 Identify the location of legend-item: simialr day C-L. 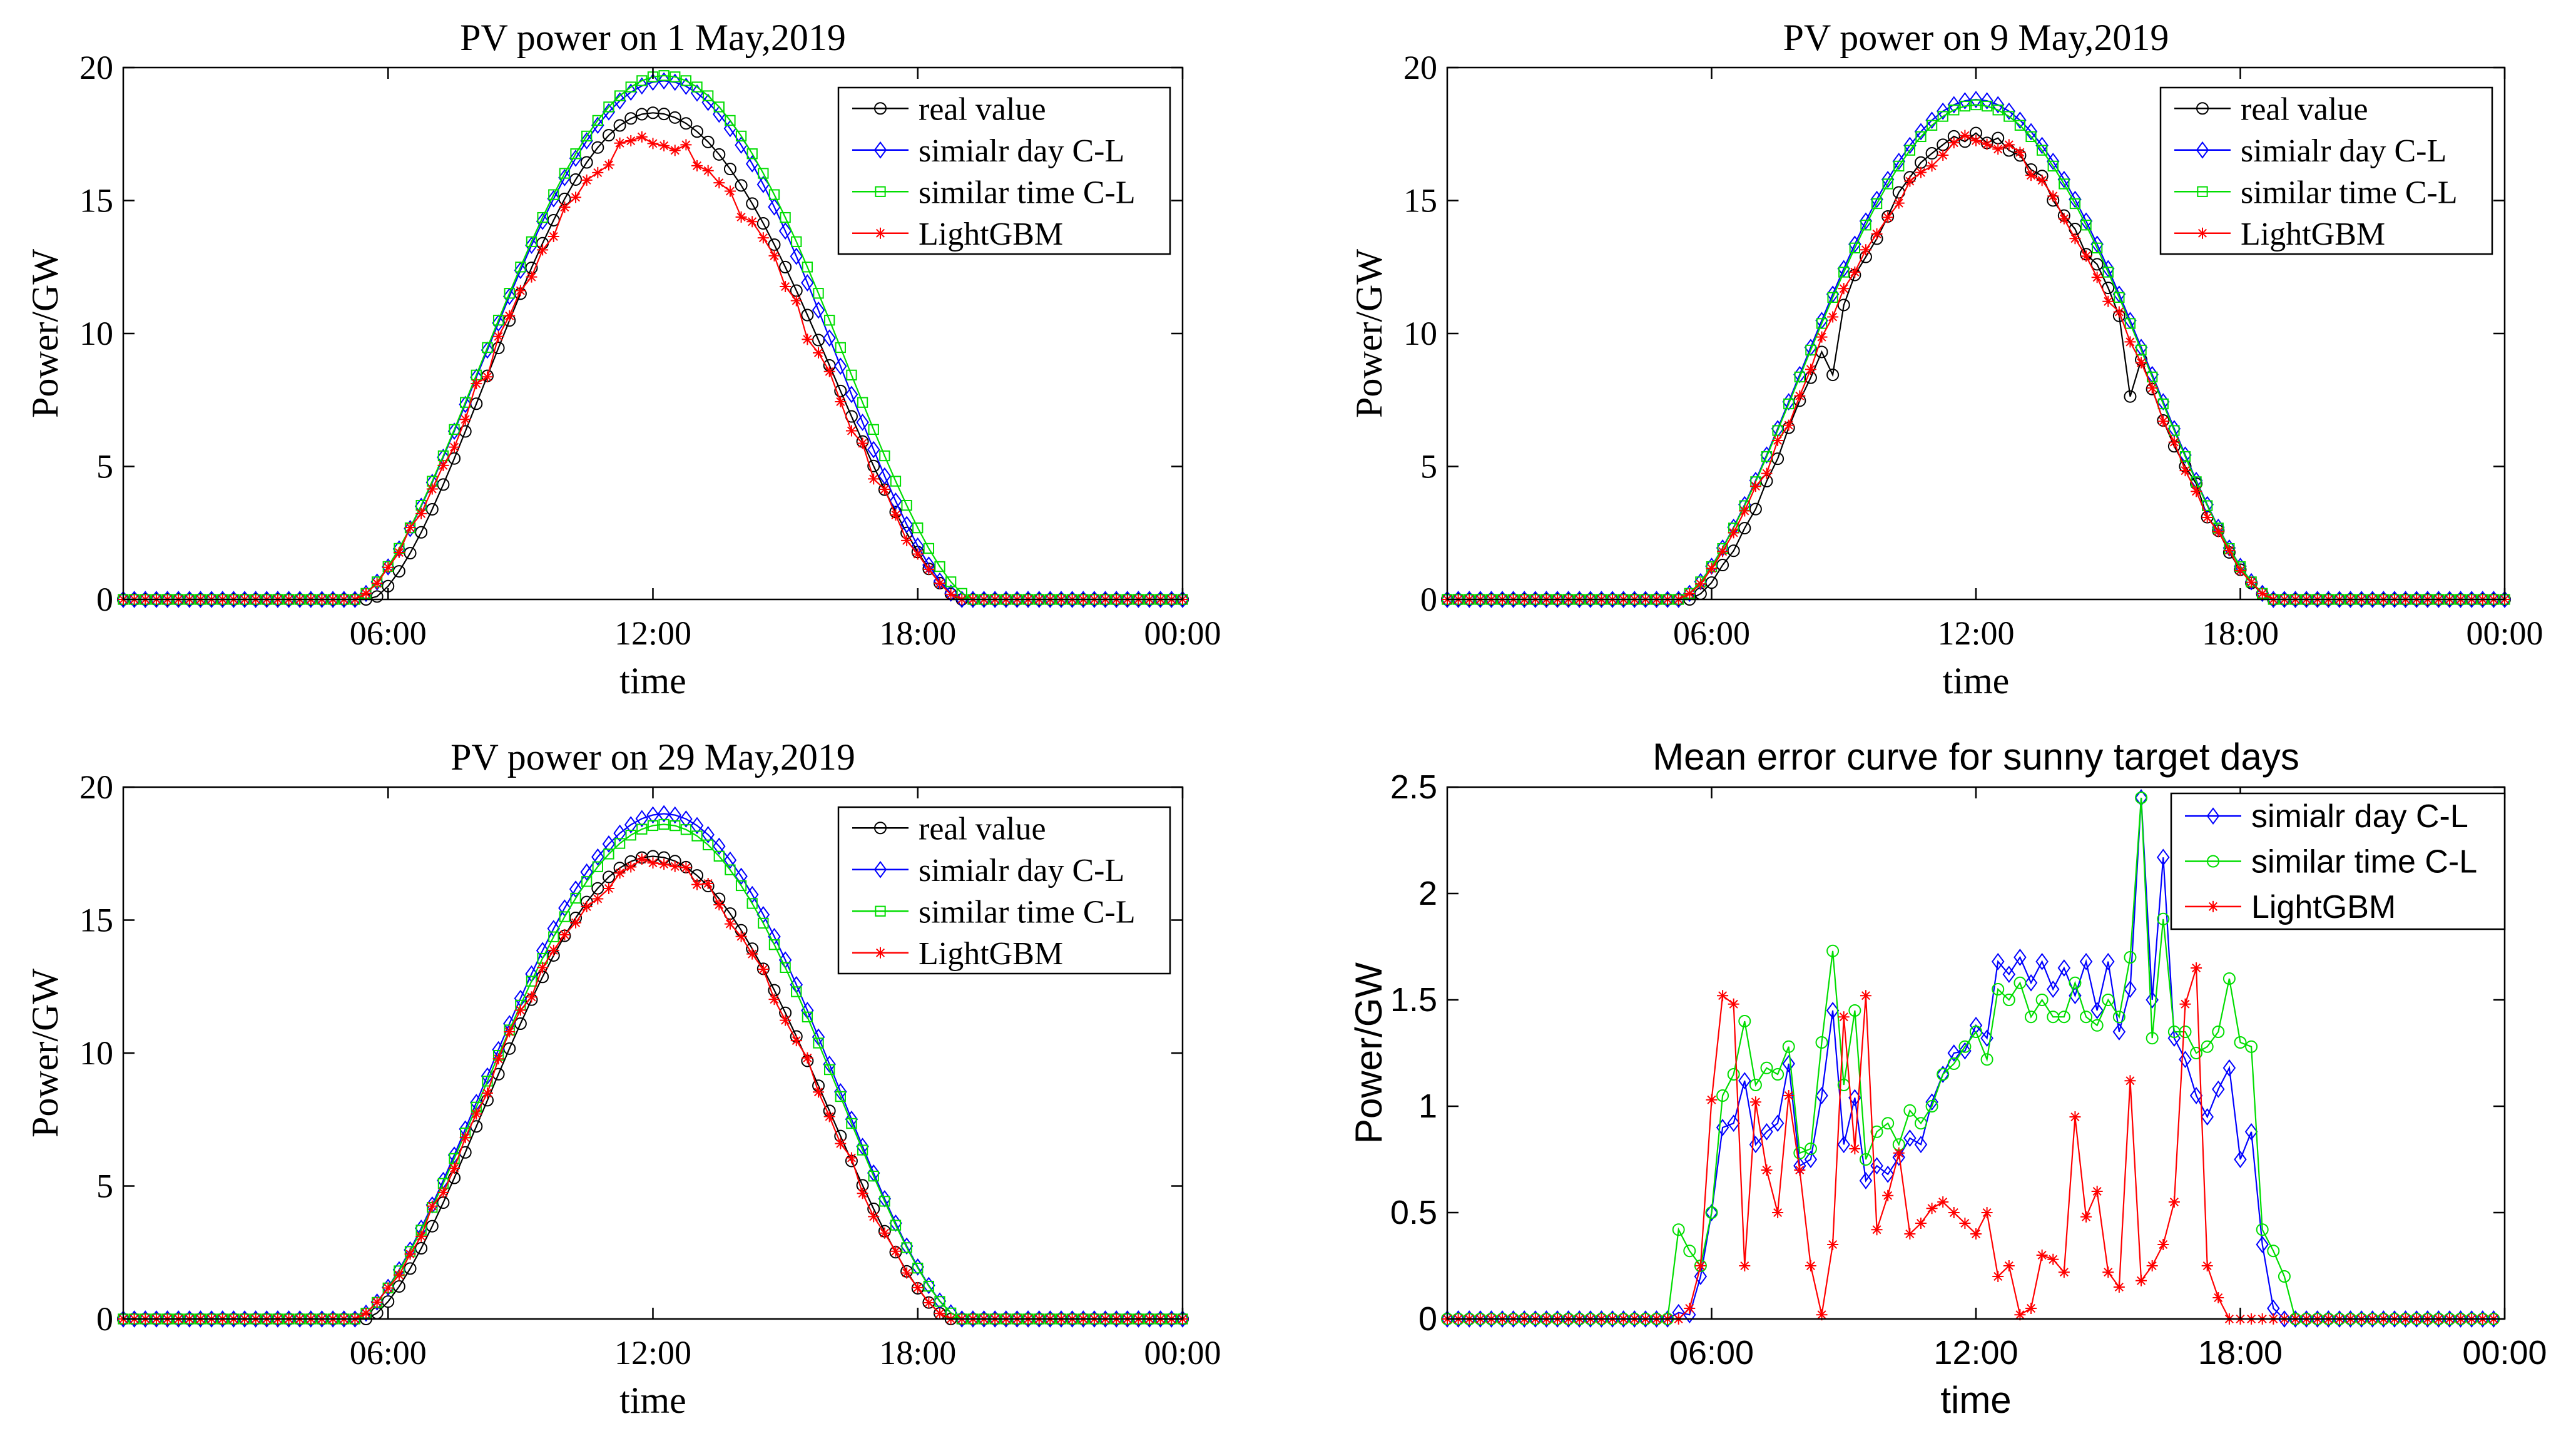
(988, 151).